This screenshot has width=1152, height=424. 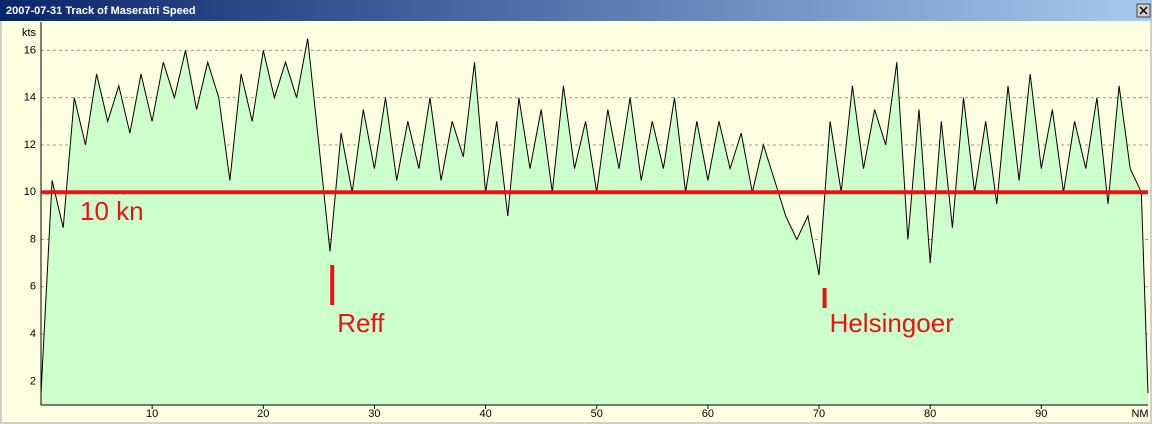 I want to click on annotation-label: Reff, so click(x=361, y=323).